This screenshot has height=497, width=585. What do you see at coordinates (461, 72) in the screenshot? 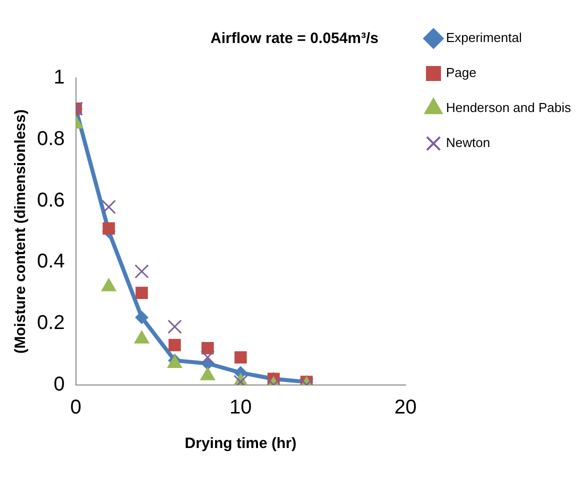
I see `legend-label: Page` at bounding box center [461, 72].